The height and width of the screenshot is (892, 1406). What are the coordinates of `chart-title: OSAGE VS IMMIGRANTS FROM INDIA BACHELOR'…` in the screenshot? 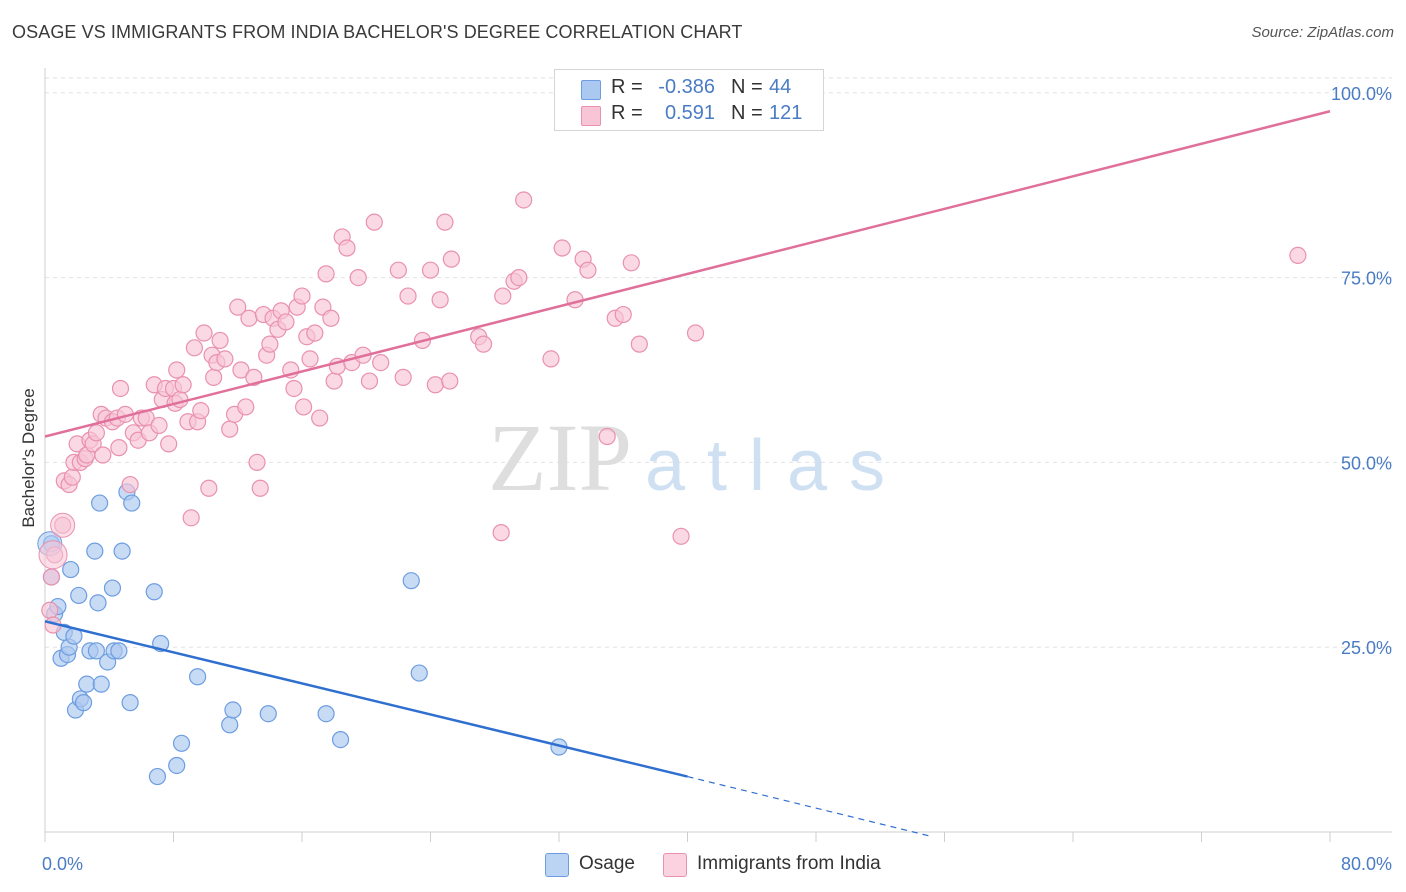 It's located at (377, 32).